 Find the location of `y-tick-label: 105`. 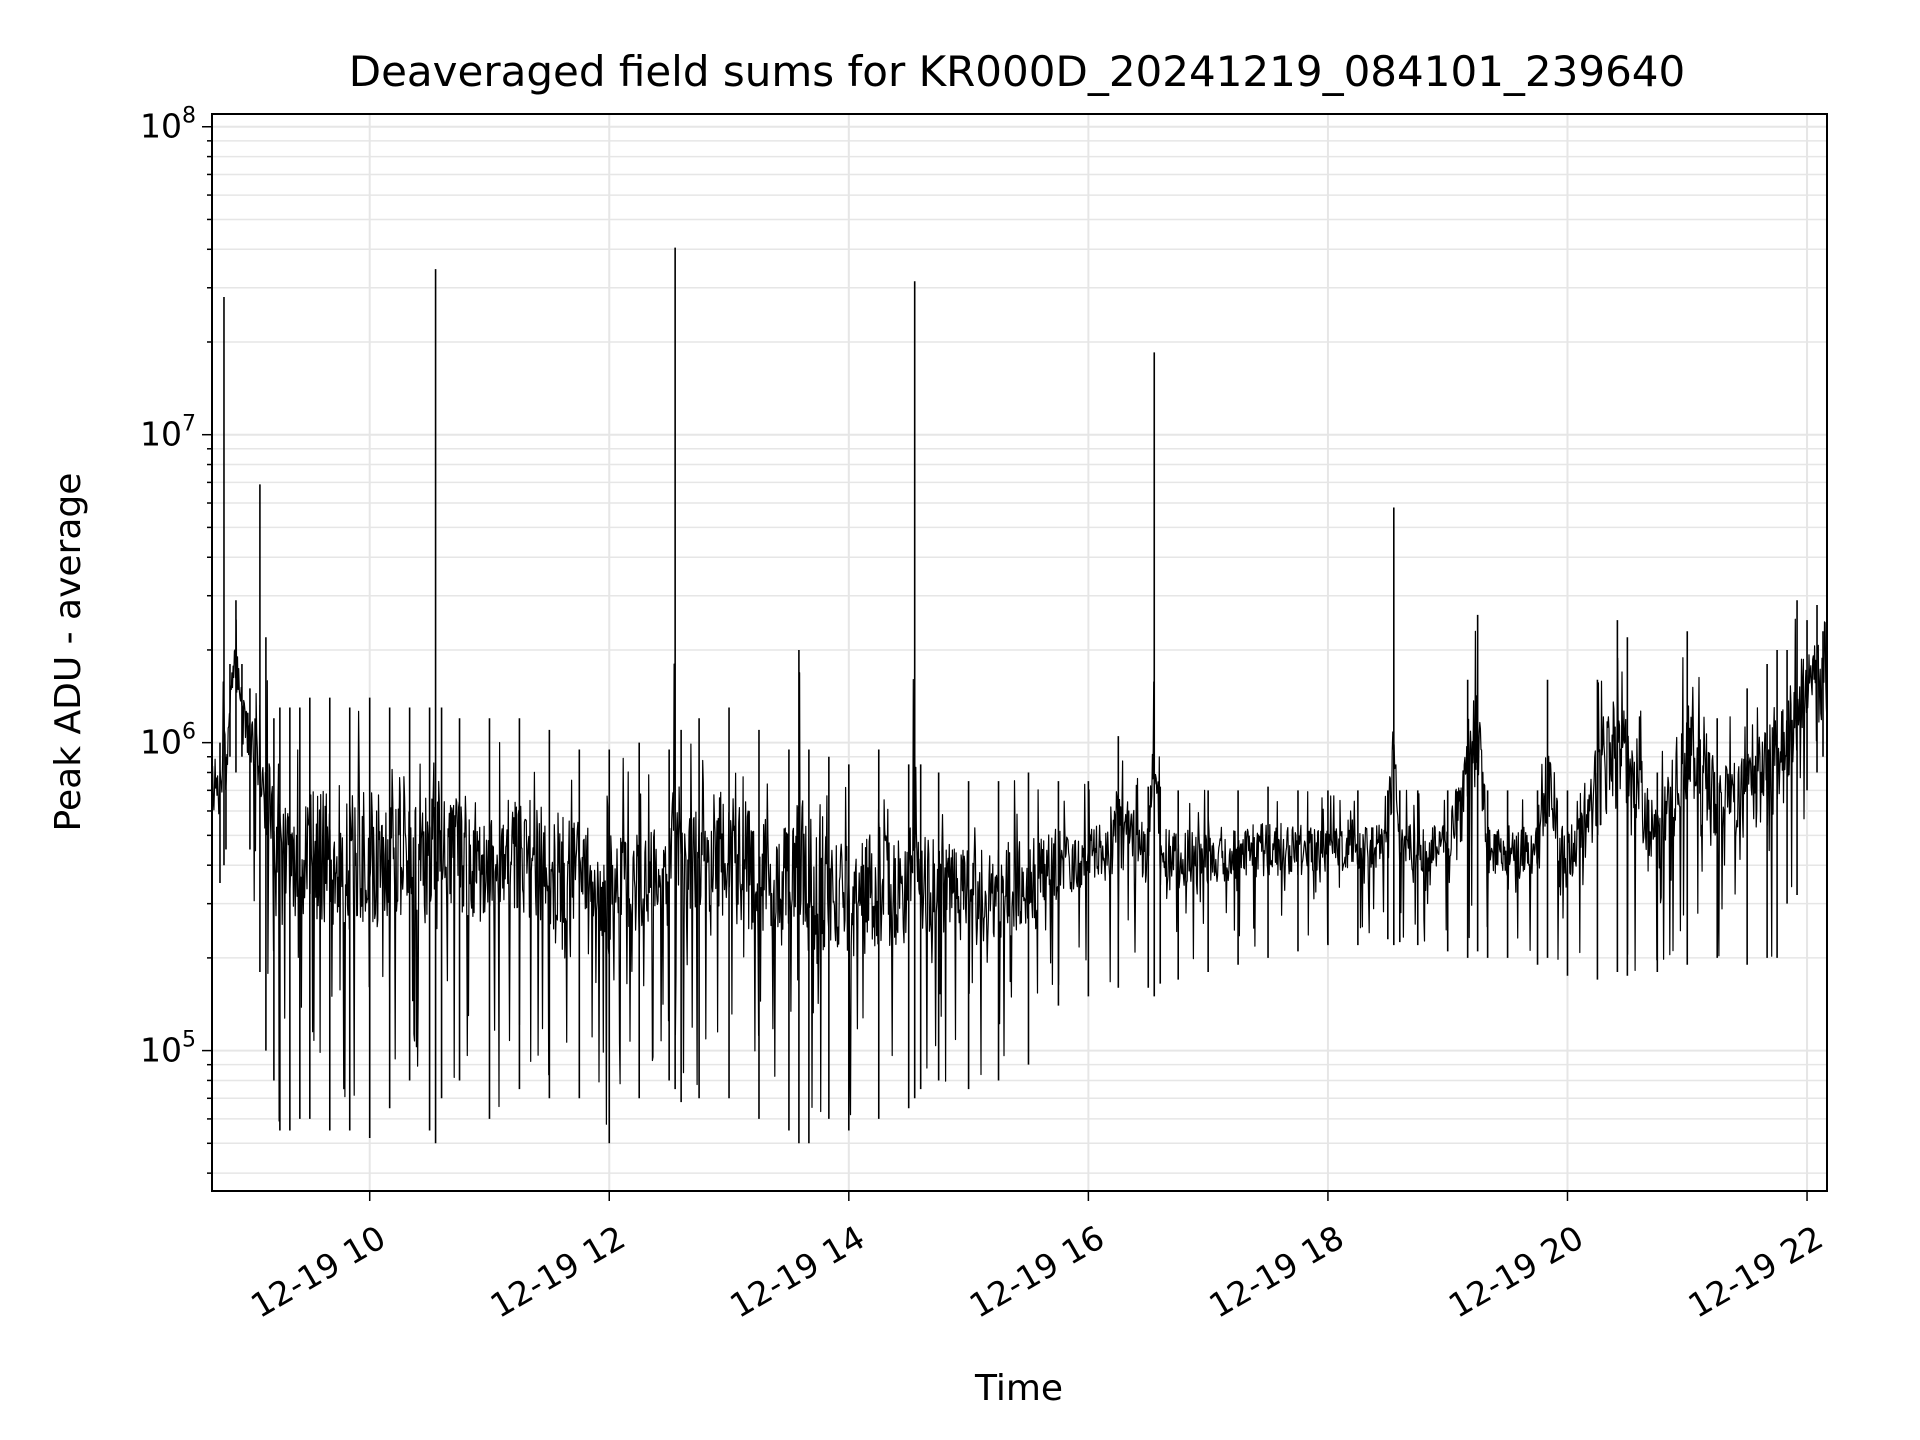

y-tick-label: 105 is located at coordinates (168, 1049).